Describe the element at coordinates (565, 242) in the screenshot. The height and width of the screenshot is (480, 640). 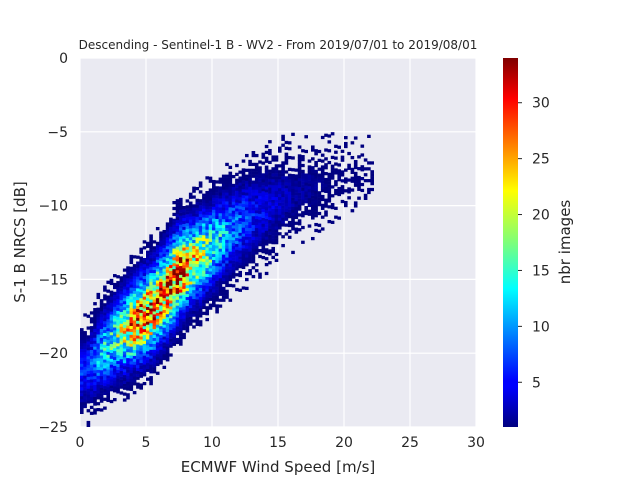
I see `colorbar-label: nbr images` at that location.